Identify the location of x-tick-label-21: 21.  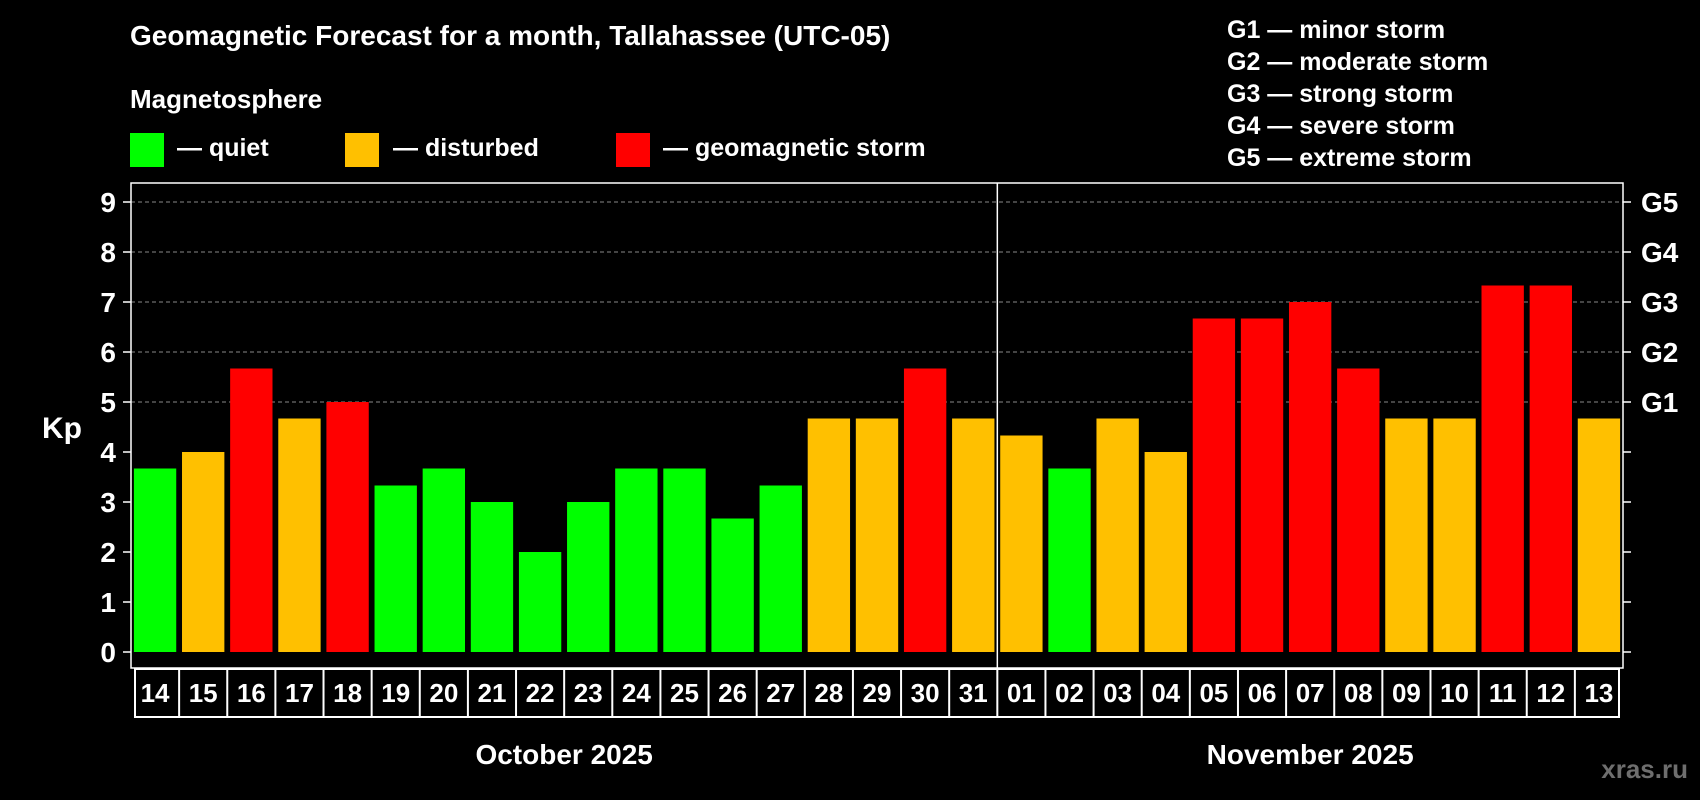
(492, 693).